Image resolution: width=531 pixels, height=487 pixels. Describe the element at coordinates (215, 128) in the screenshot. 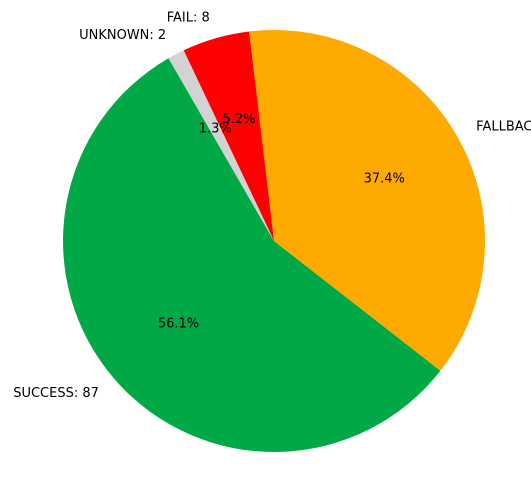

I see `pie-percent-label-unknown: 1.3%` at that location.